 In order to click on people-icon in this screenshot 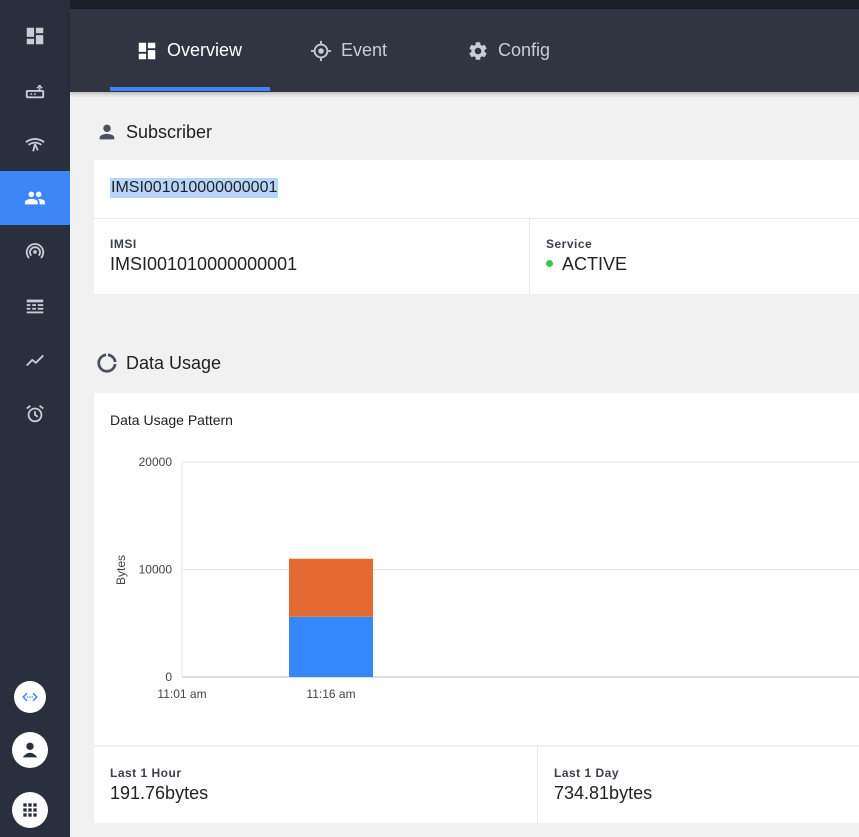, I will do `click(35, 198)`.